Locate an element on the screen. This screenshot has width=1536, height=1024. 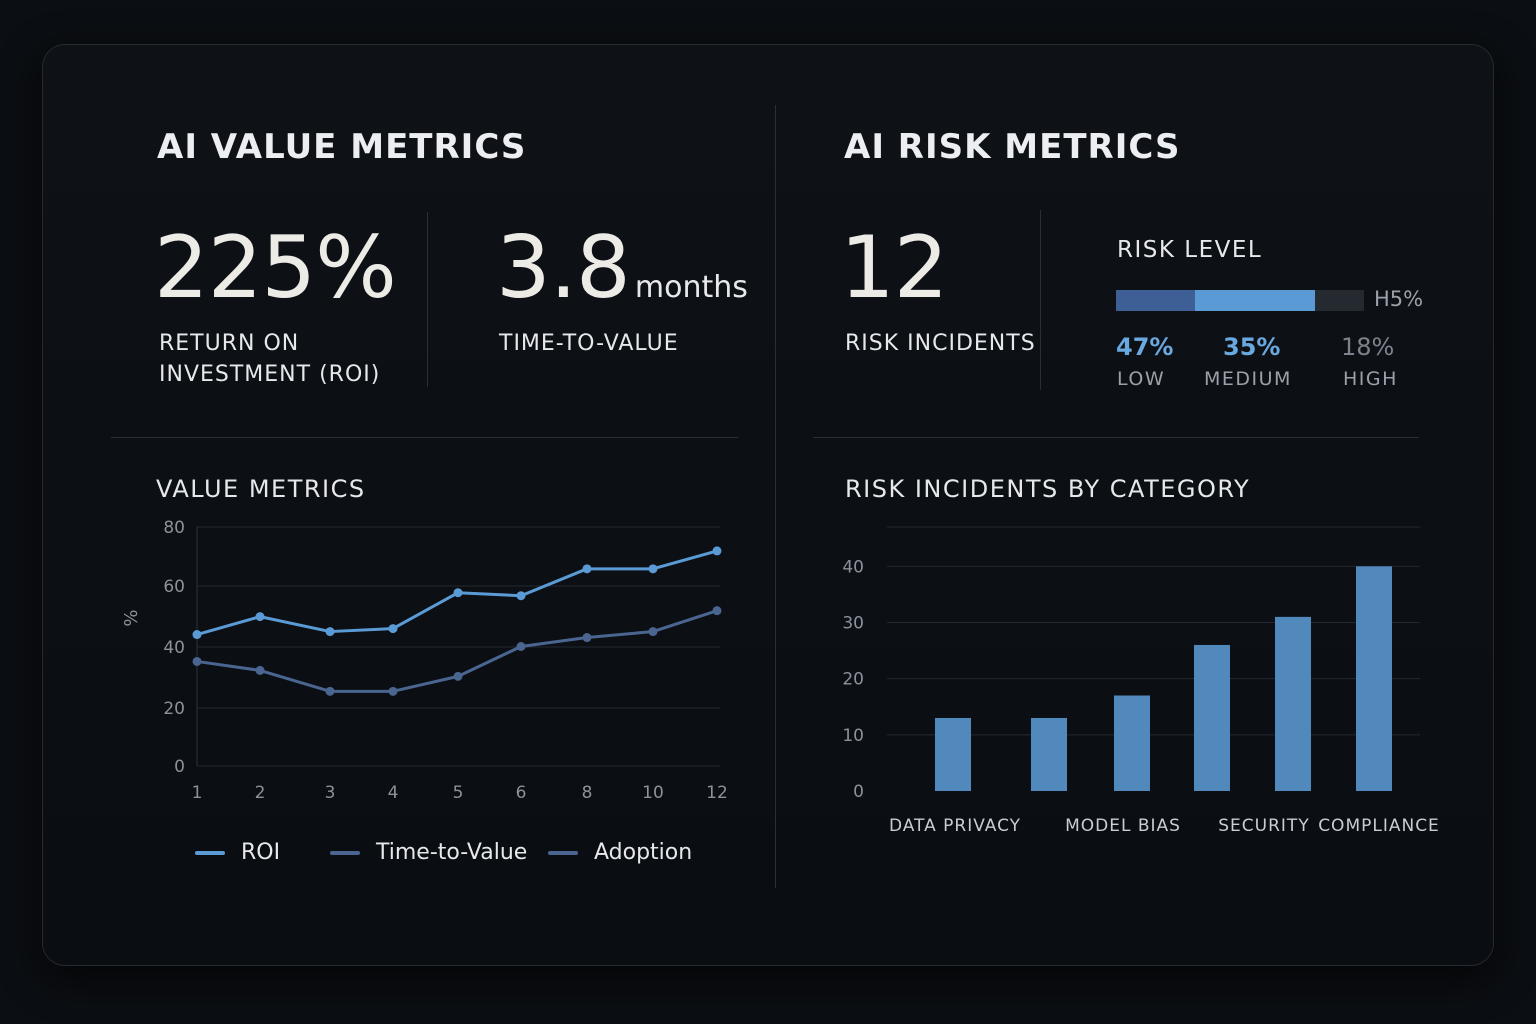
value-chart-xtick: 6 is located at coordinates (521, 793).